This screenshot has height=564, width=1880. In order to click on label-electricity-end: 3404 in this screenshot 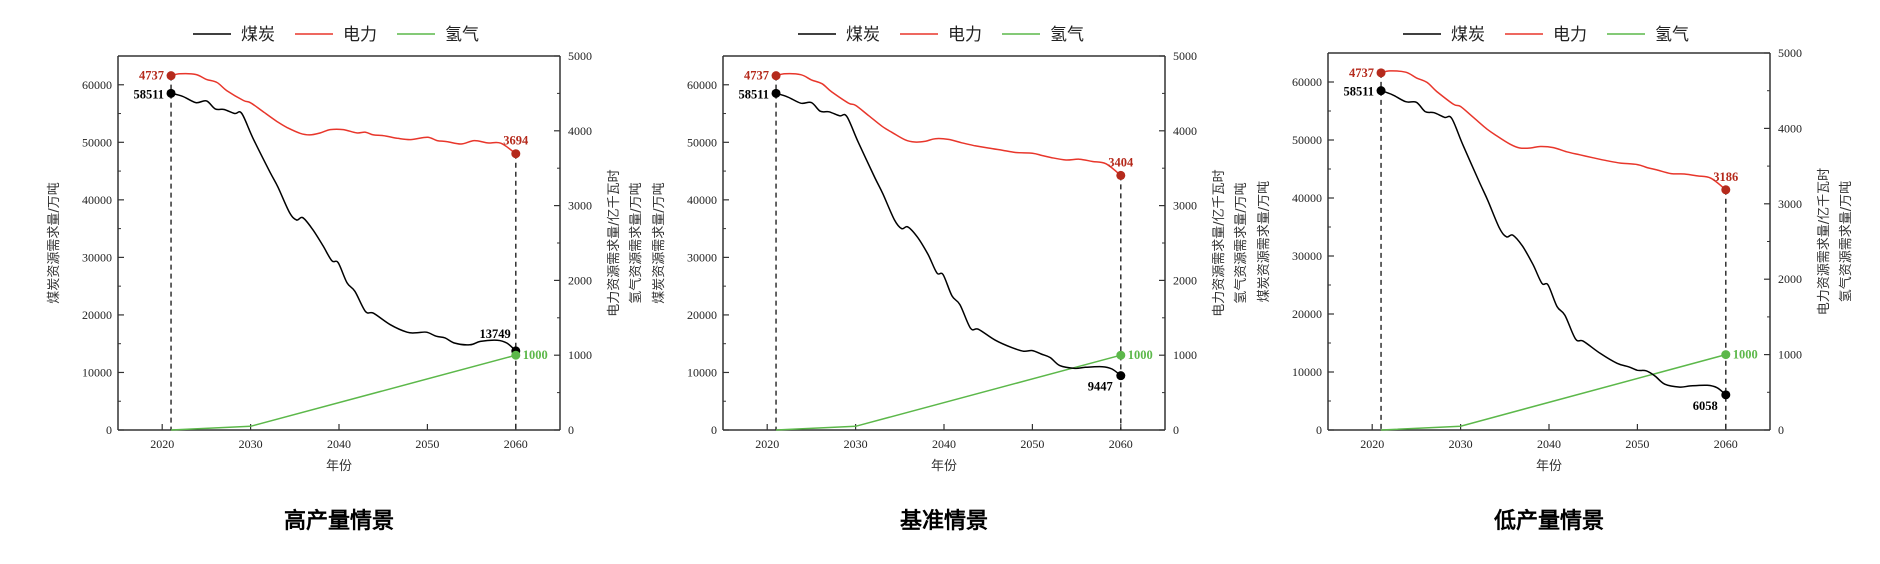, I will do `click(1121, 162)`.